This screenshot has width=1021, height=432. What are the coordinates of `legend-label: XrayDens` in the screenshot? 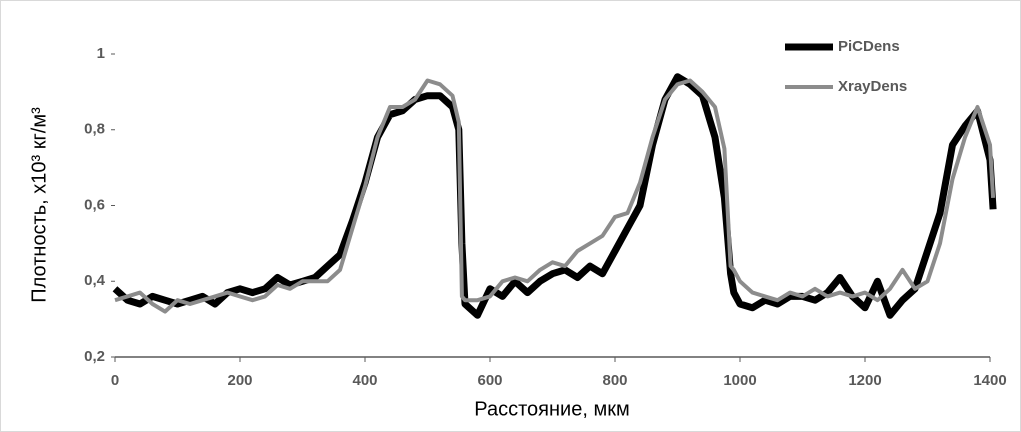 It's located at (872, 86).